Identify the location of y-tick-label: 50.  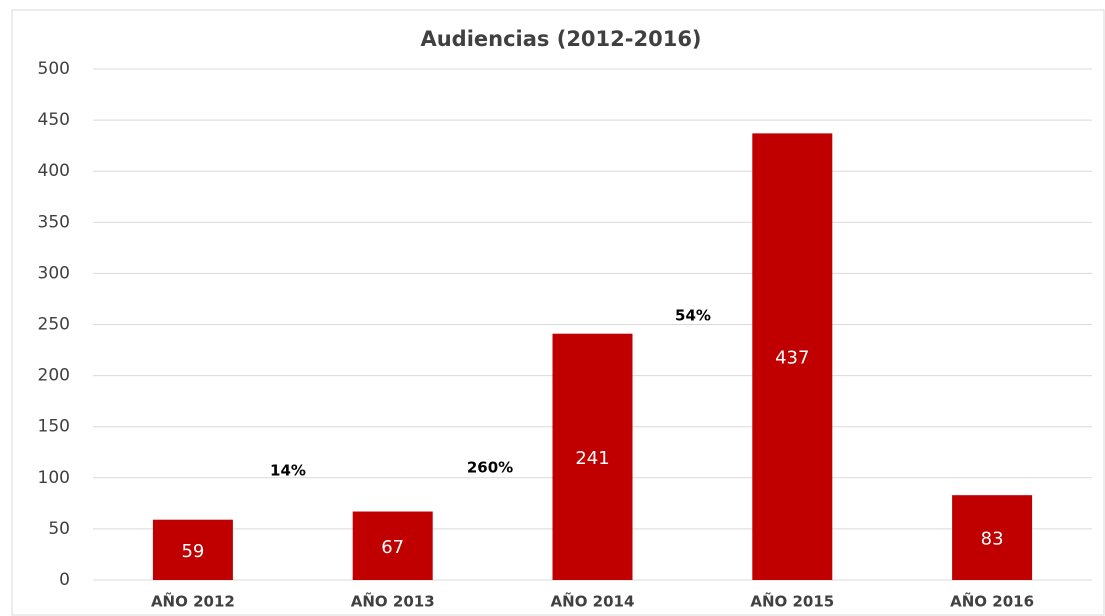
(59, 529).